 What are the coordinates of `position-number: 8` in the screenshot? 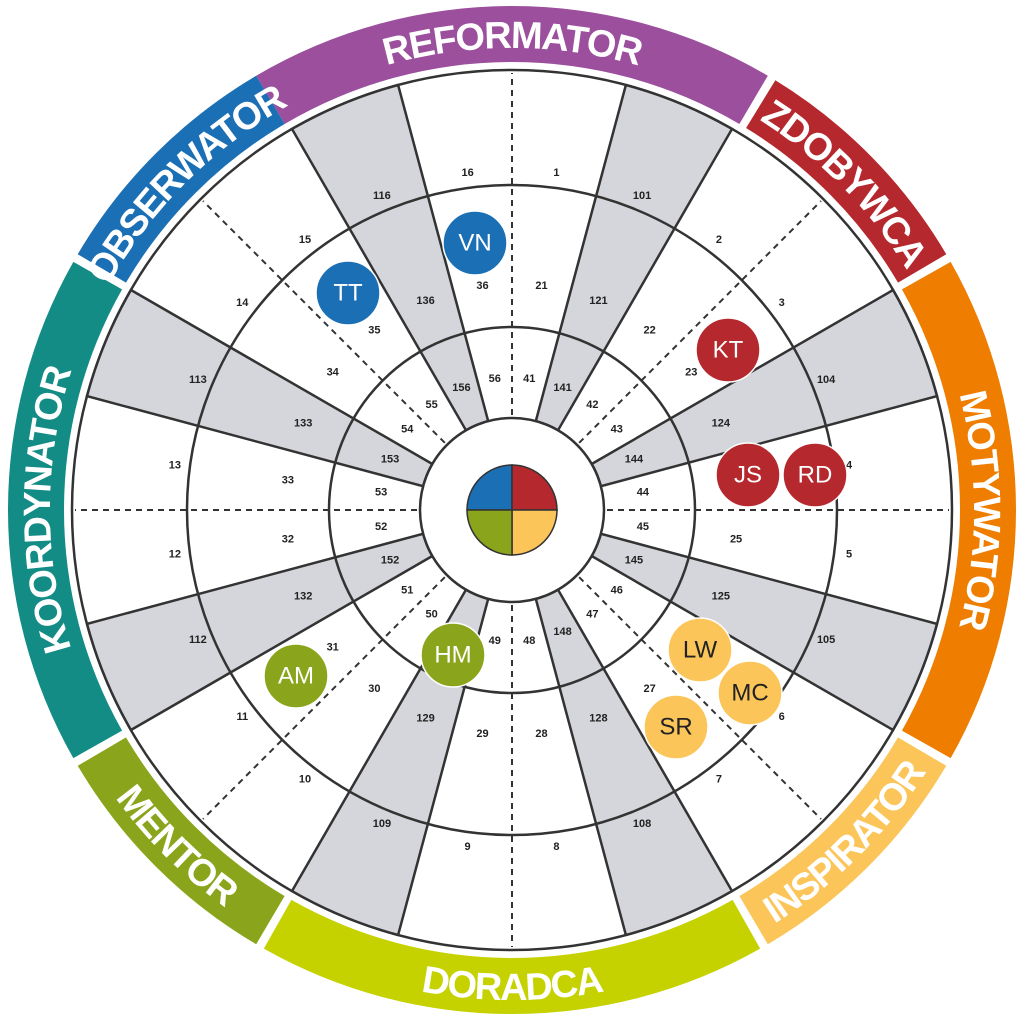 It's located at (556, 847).